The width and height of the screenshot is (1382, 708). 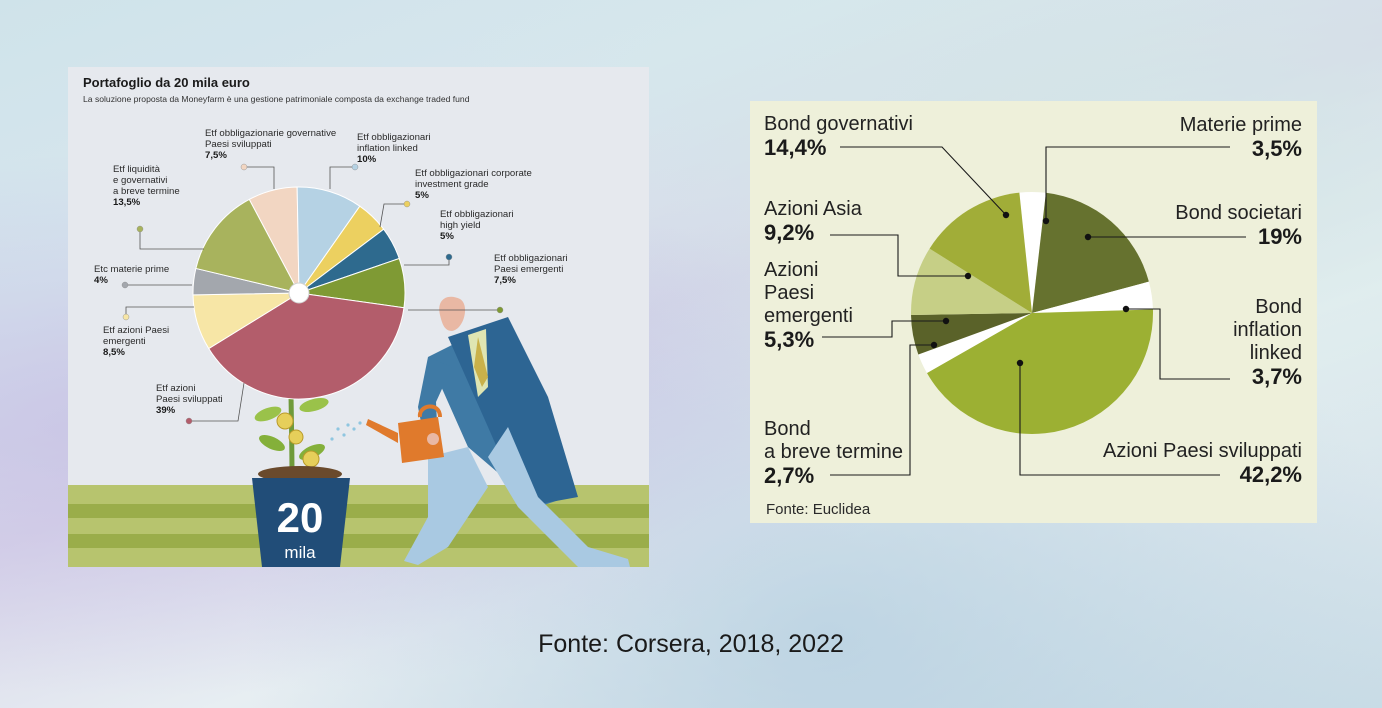 What do you see at coordinates (1238, 213) in the screenshot?
I see `slice-label: Bond societari` at bounding box center [1238, 213].